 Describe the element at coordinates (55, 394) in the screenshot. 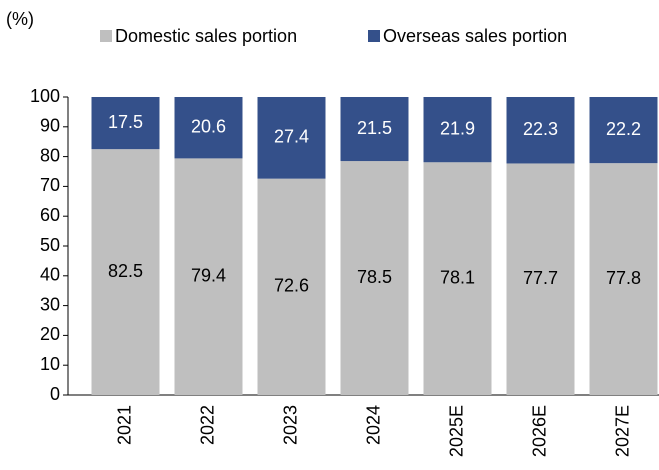

I see `y-tick-label: 0` at that location.